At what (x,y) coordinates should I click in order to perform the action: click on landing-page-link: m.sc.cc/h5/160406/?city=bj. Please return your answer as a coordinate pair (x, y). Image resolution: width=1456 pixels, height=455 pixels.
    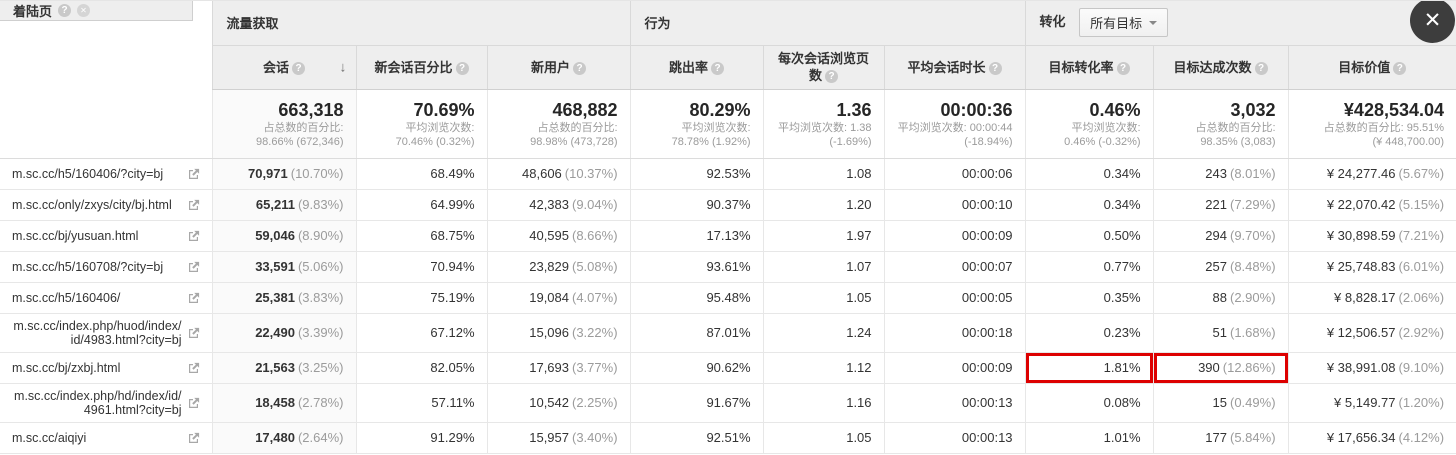
    Looking at the image, I should click on (88, 173).